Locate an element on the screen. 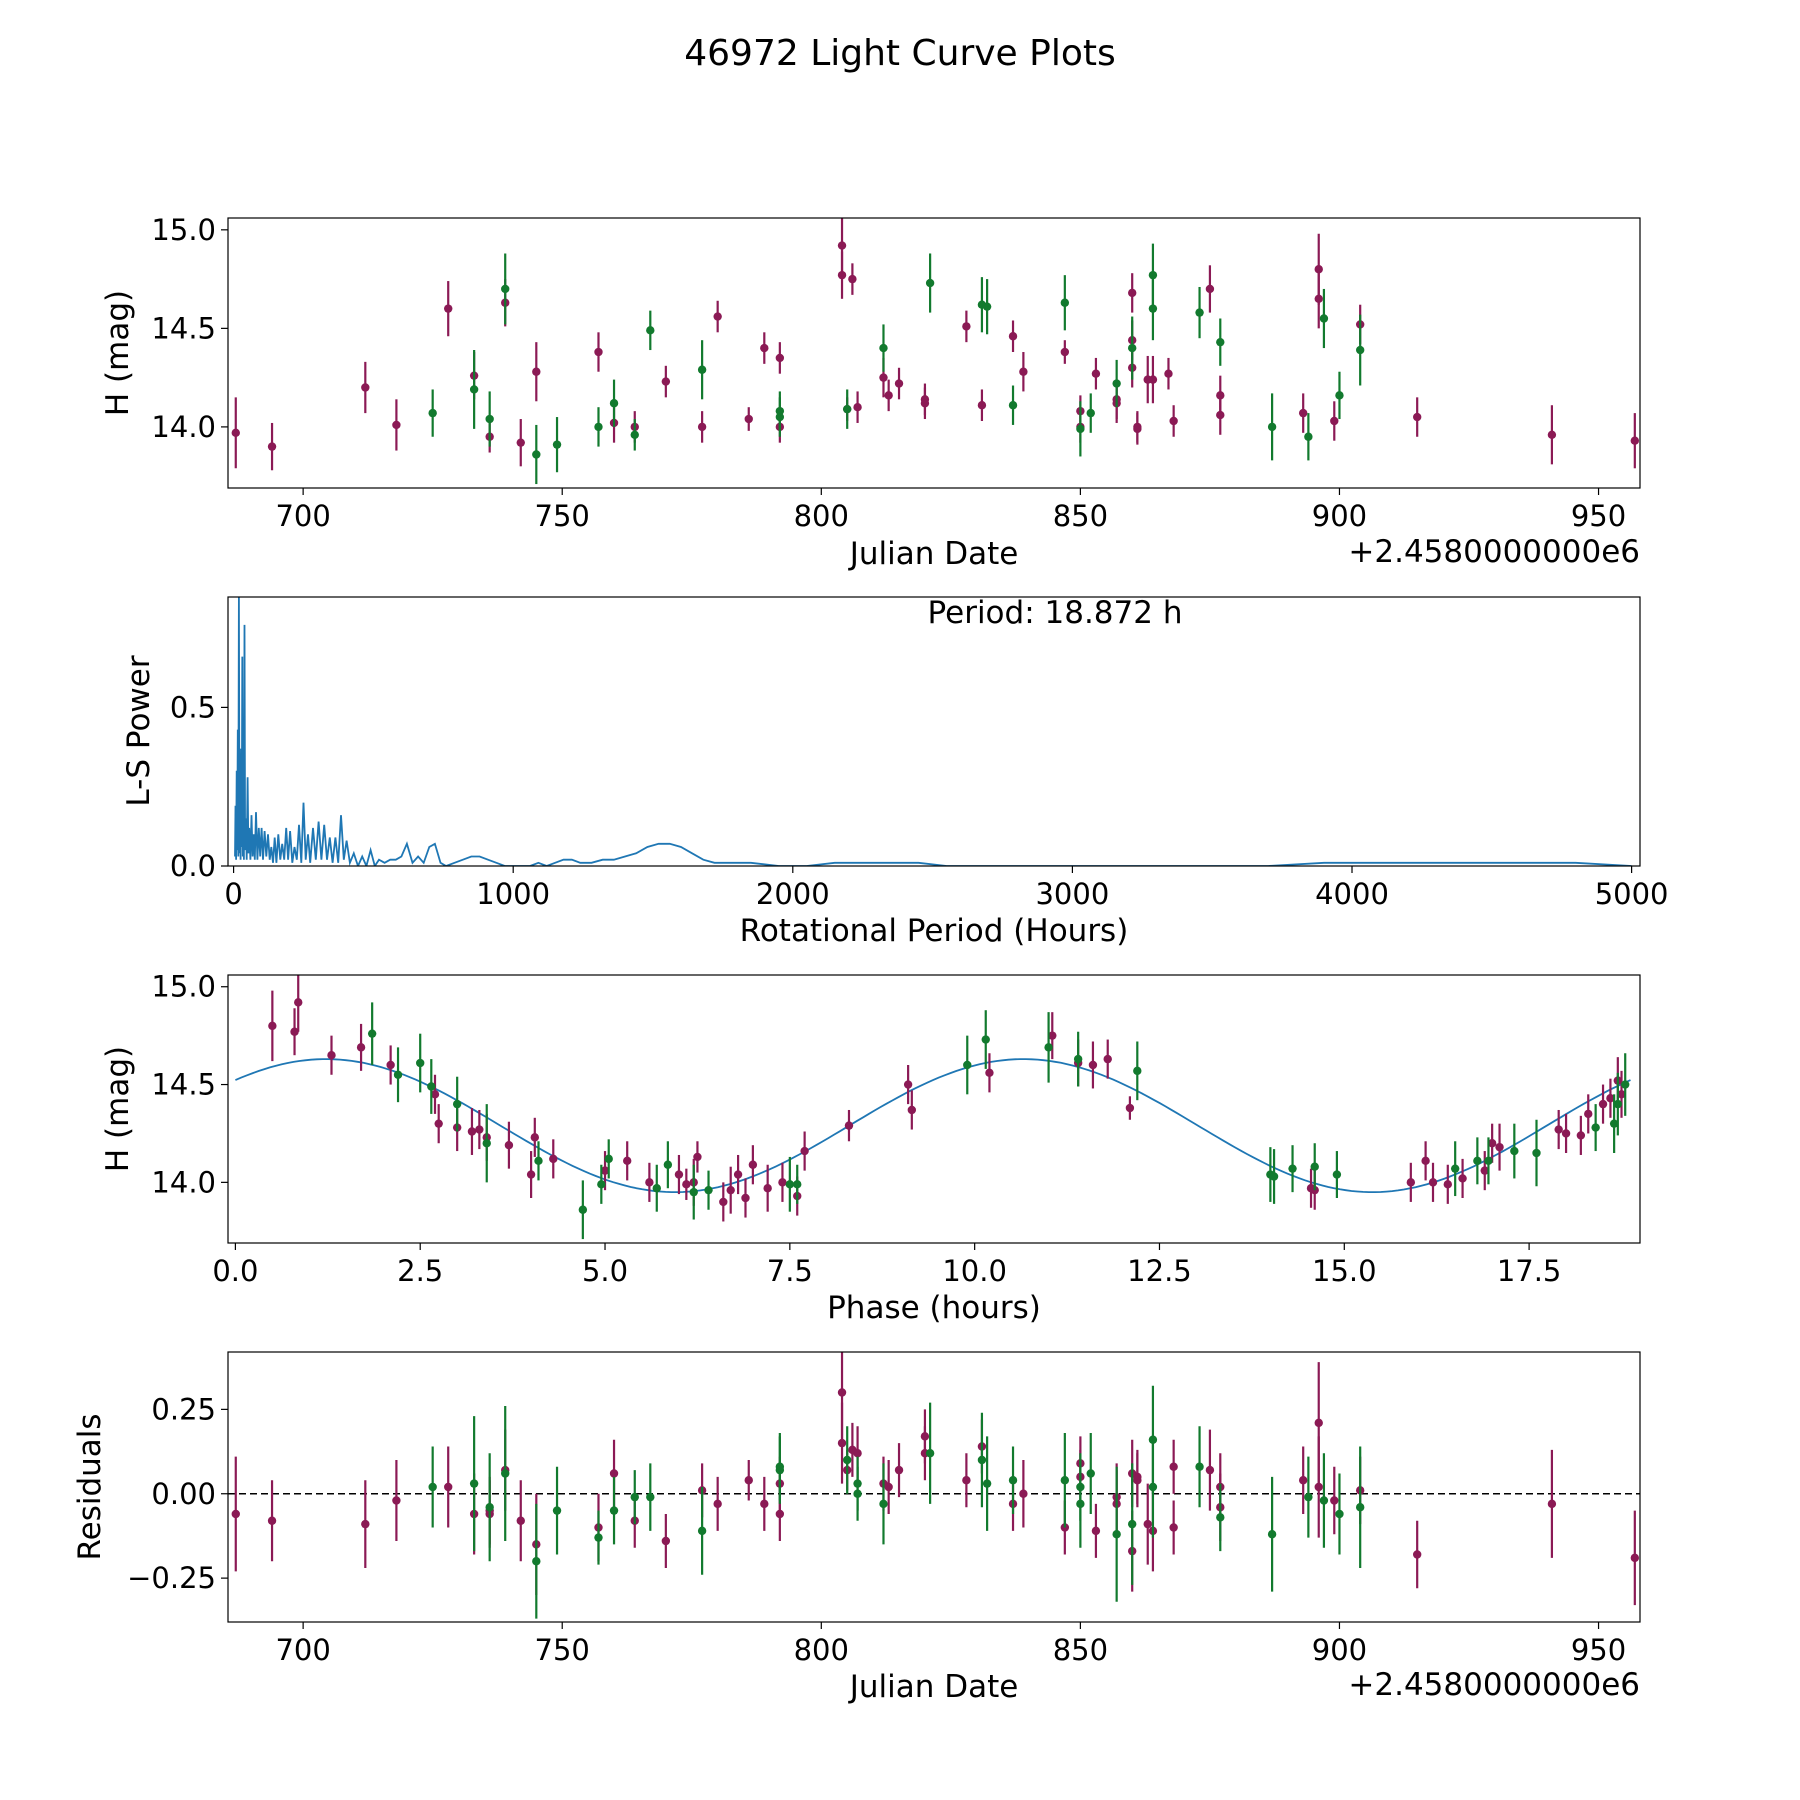 The width and height of the screenshot is (1800, 1800). phased-xtick-label: 5.0 is located at coordinates (605, 1271).